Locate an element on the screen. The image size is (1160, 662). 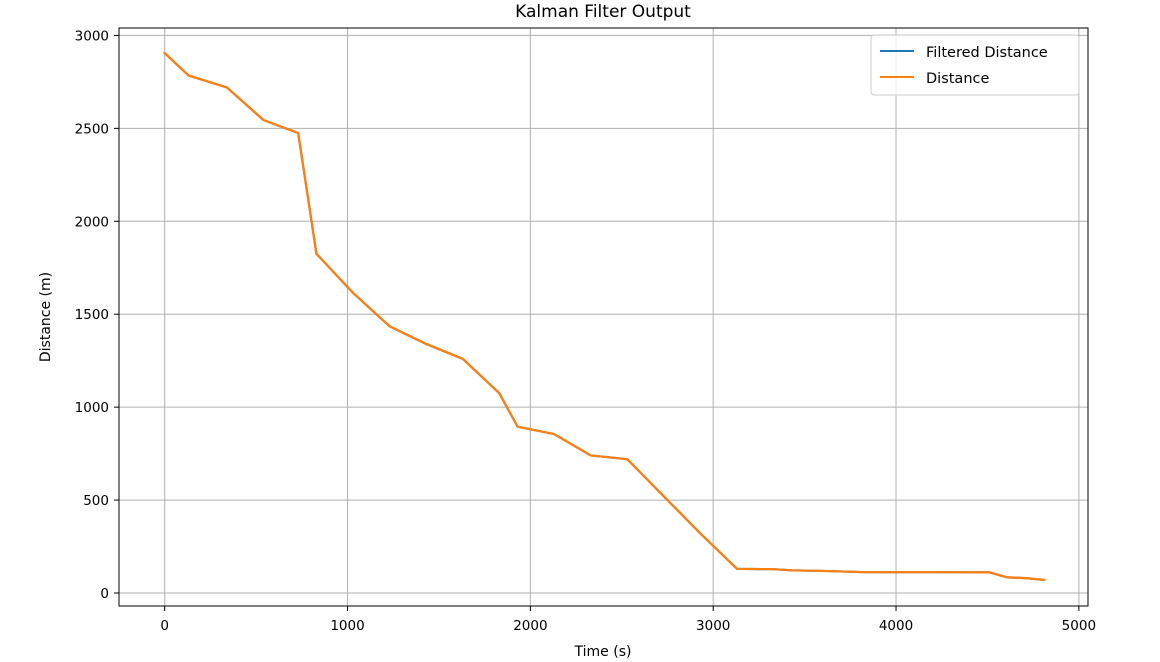
x-tick-label-0: 0 is located at coordinates (164, 626).